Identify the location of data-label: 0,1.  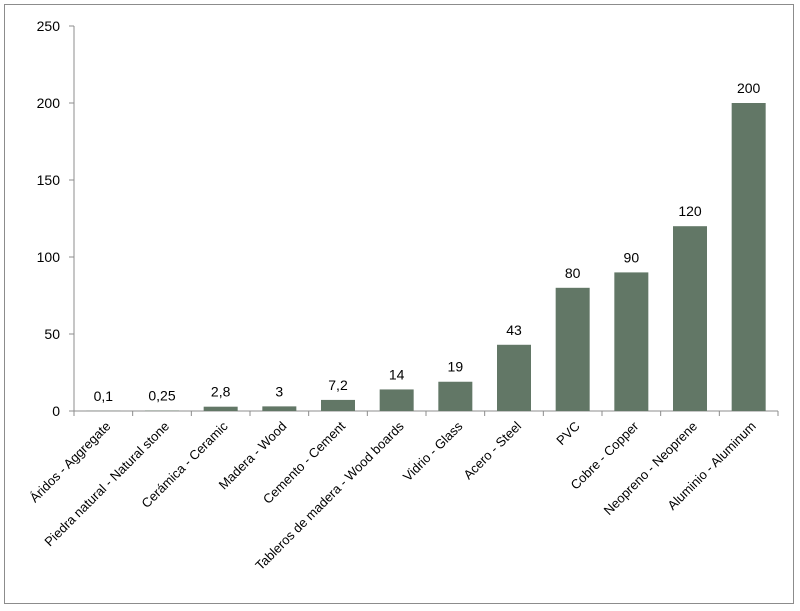
(104, 396).